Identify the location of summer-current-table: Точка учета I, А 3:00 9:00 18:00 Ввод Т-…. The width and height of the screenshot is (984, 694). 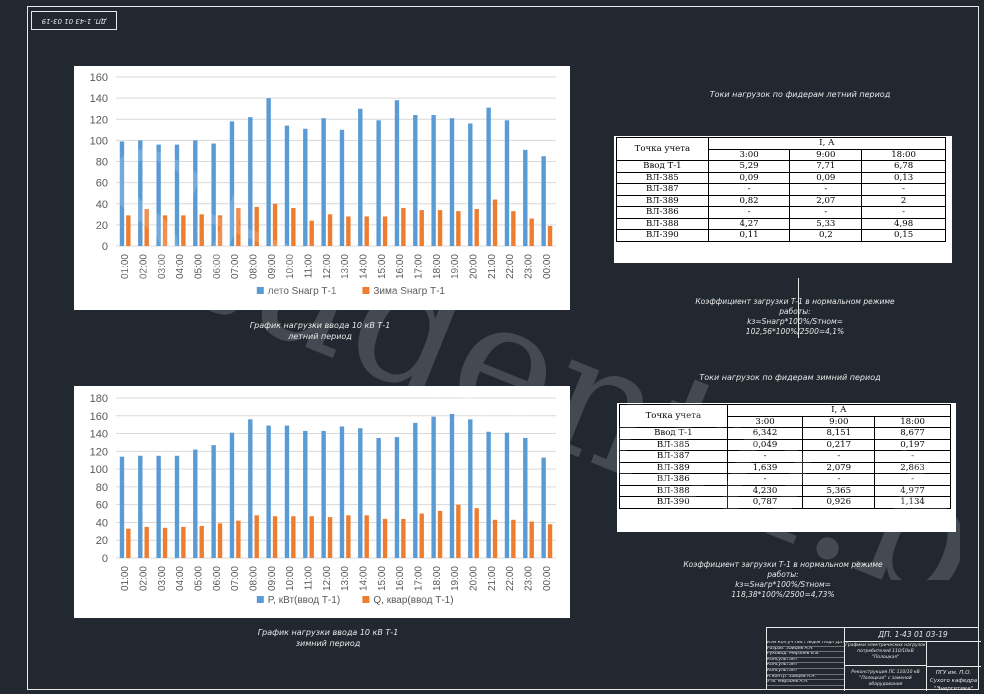
(783, 199).